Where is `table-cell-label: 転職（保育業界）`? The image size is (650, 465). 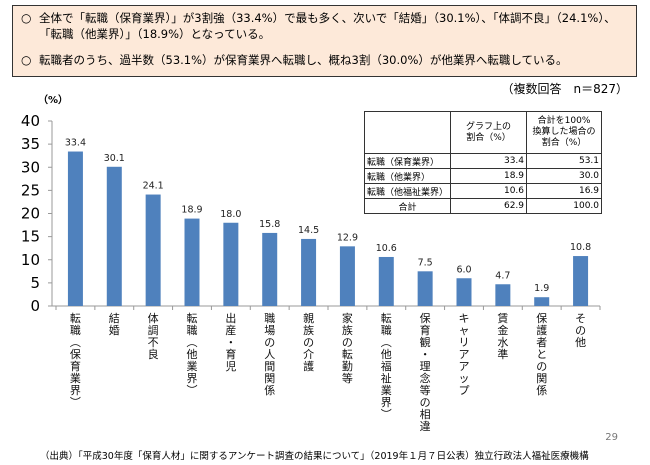 table-cell-label: 転職（保育業界） is located at coordinates (407, 161).